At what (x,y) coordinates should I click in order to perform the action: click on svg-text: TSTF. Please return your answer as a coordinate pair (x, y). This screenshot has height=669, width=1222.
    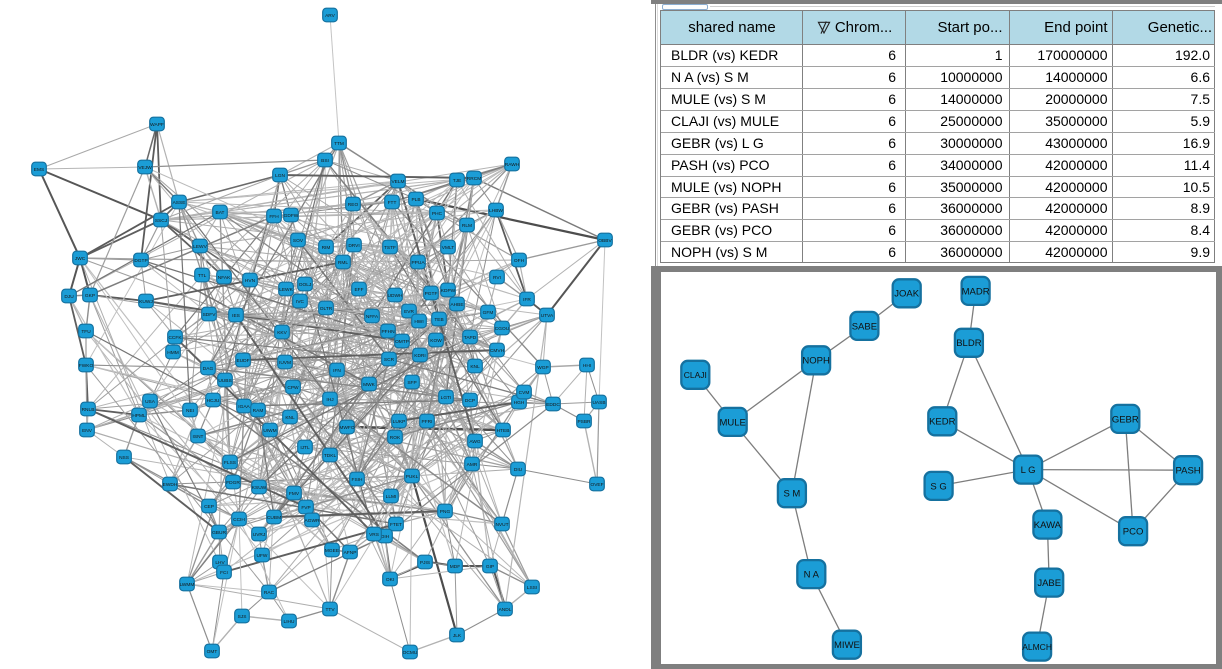
    Looking at the image, I should click on (390, 248).